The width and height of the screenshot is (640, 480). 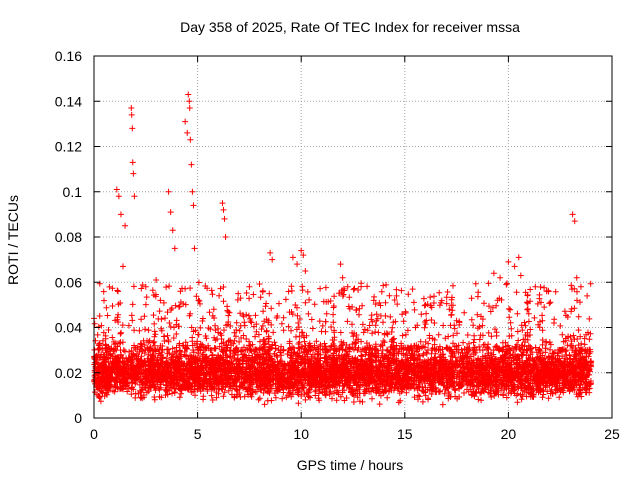 What do you see at coordinates (509, 434) in the screenshot?
I see `x-tick-label: 20` at bounding box center [509, 434].